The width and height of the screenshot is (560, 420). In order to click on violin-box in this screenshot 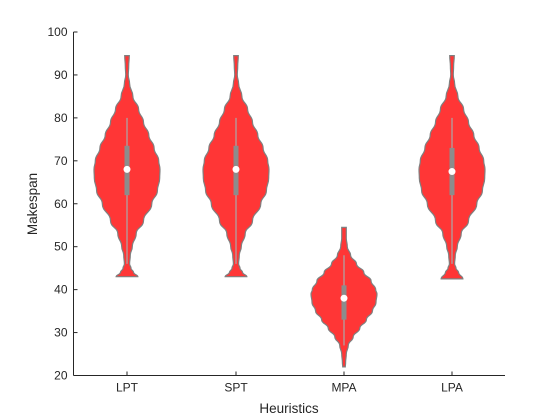, I will do `click(344, 302)`.